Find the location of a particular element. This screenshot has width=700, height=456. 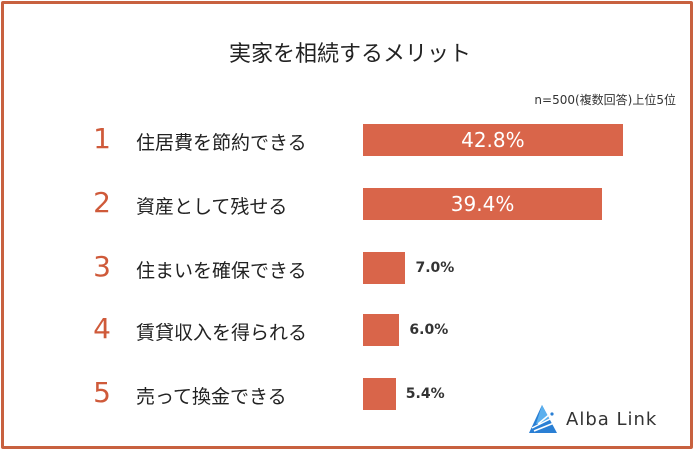

alba-link-logo: Alba Link is located at coordinates (592, 419).